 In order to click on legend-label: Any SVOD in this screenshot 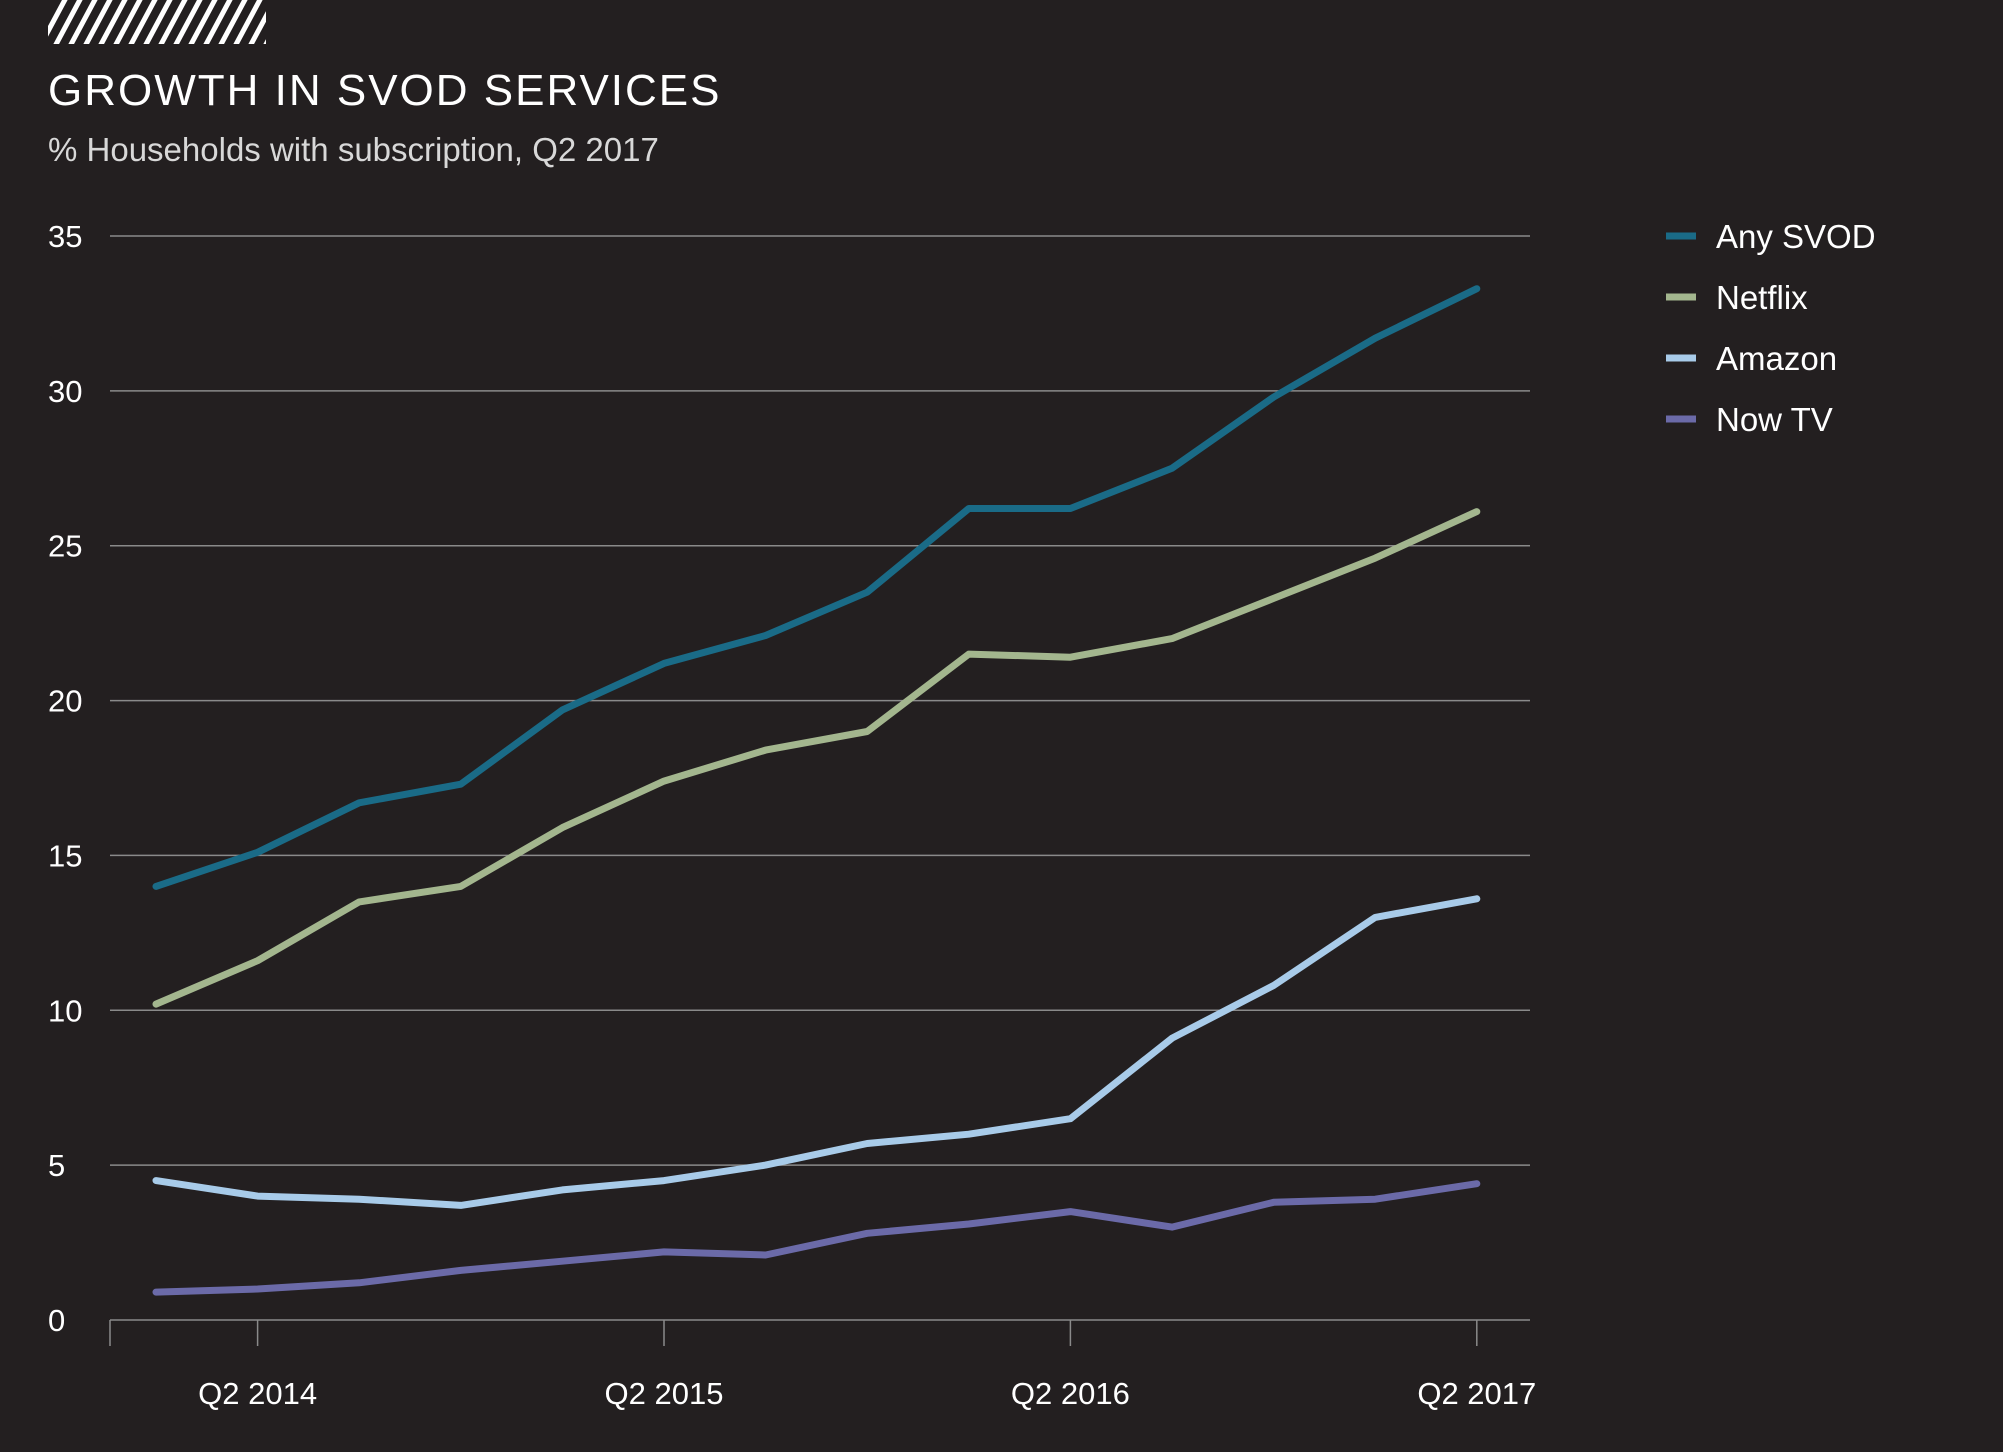, I will do `click(1796, 236)`.